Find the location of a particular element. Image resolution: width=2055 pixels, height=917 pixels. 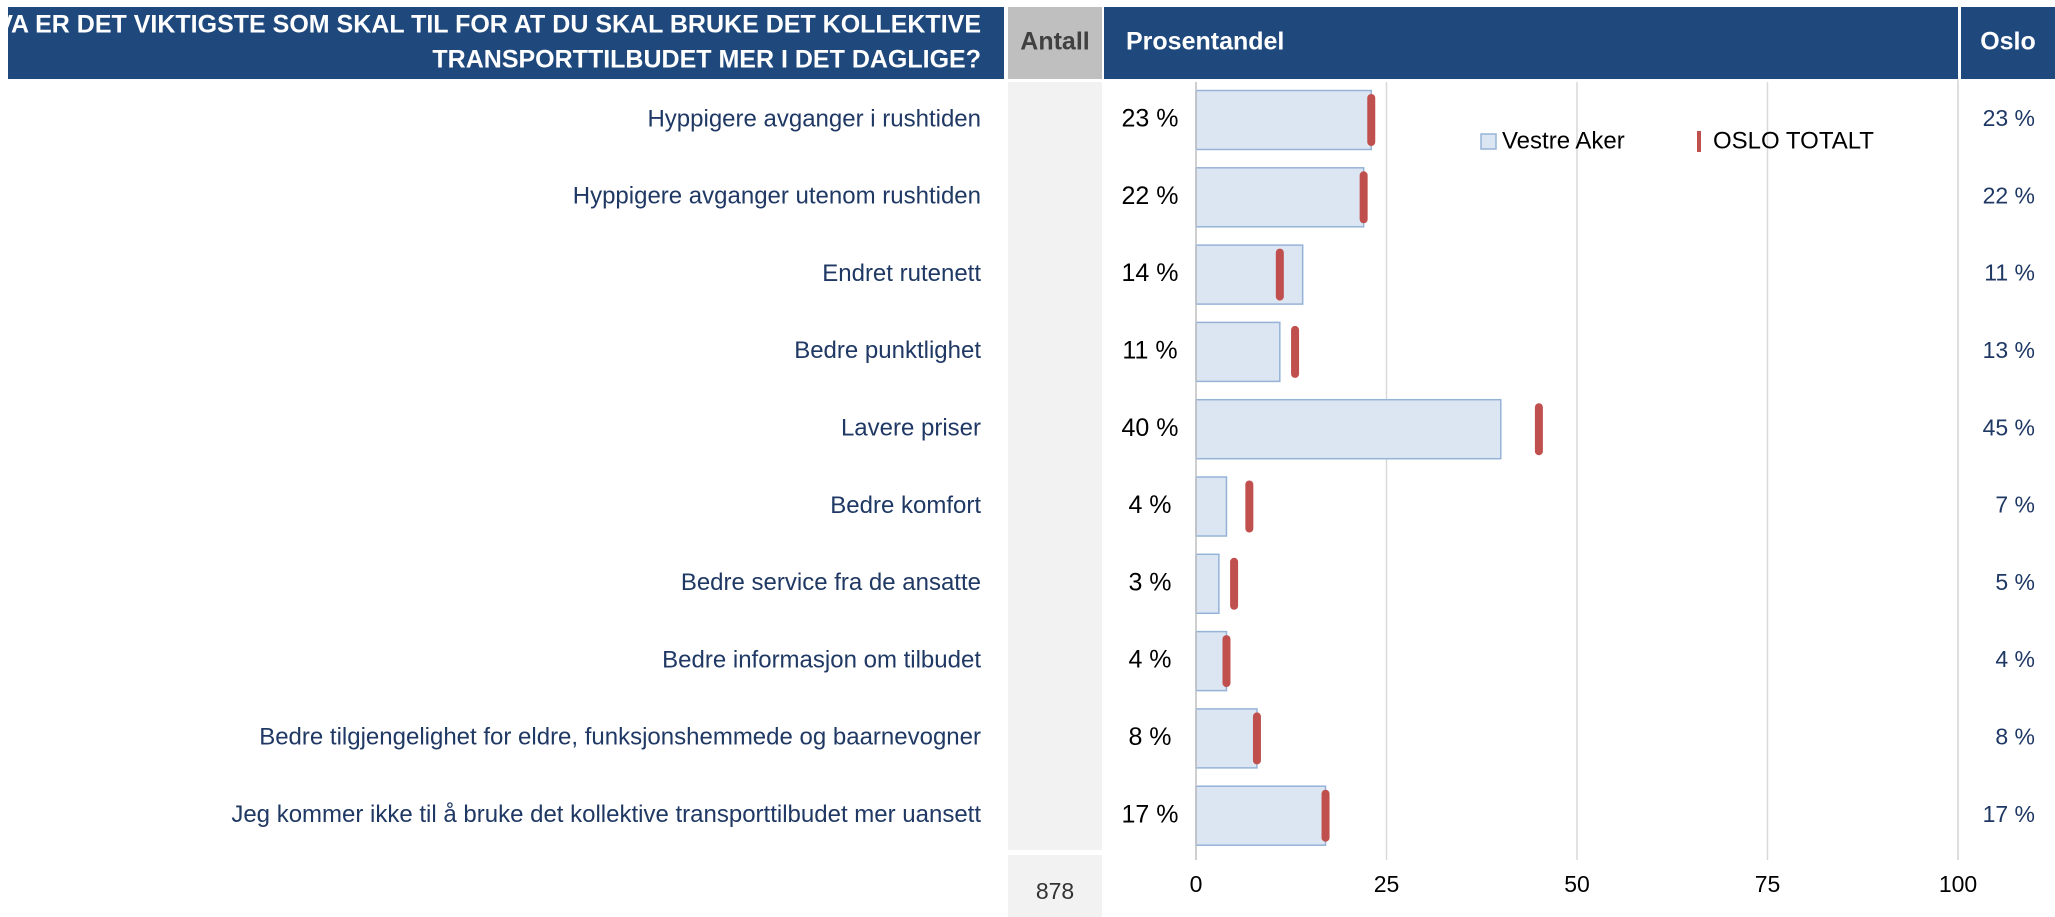

x-tick-label: 0 is located at coordinates (1196, 884).